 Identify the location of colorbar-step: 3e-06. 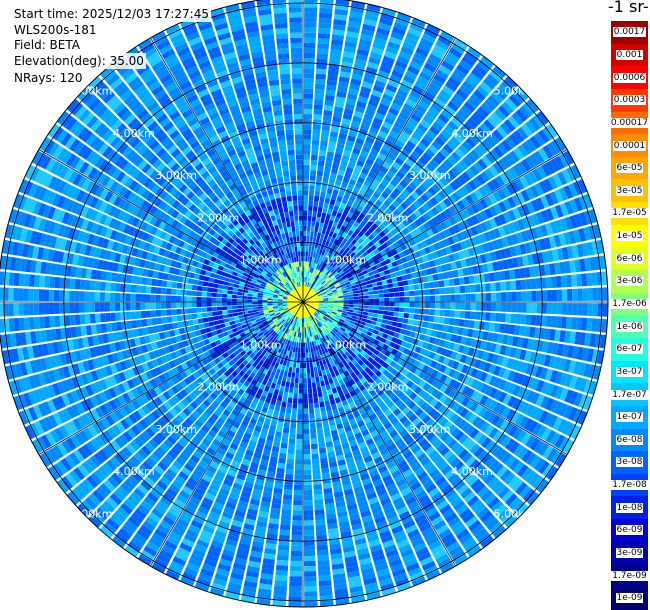
(629, 281).